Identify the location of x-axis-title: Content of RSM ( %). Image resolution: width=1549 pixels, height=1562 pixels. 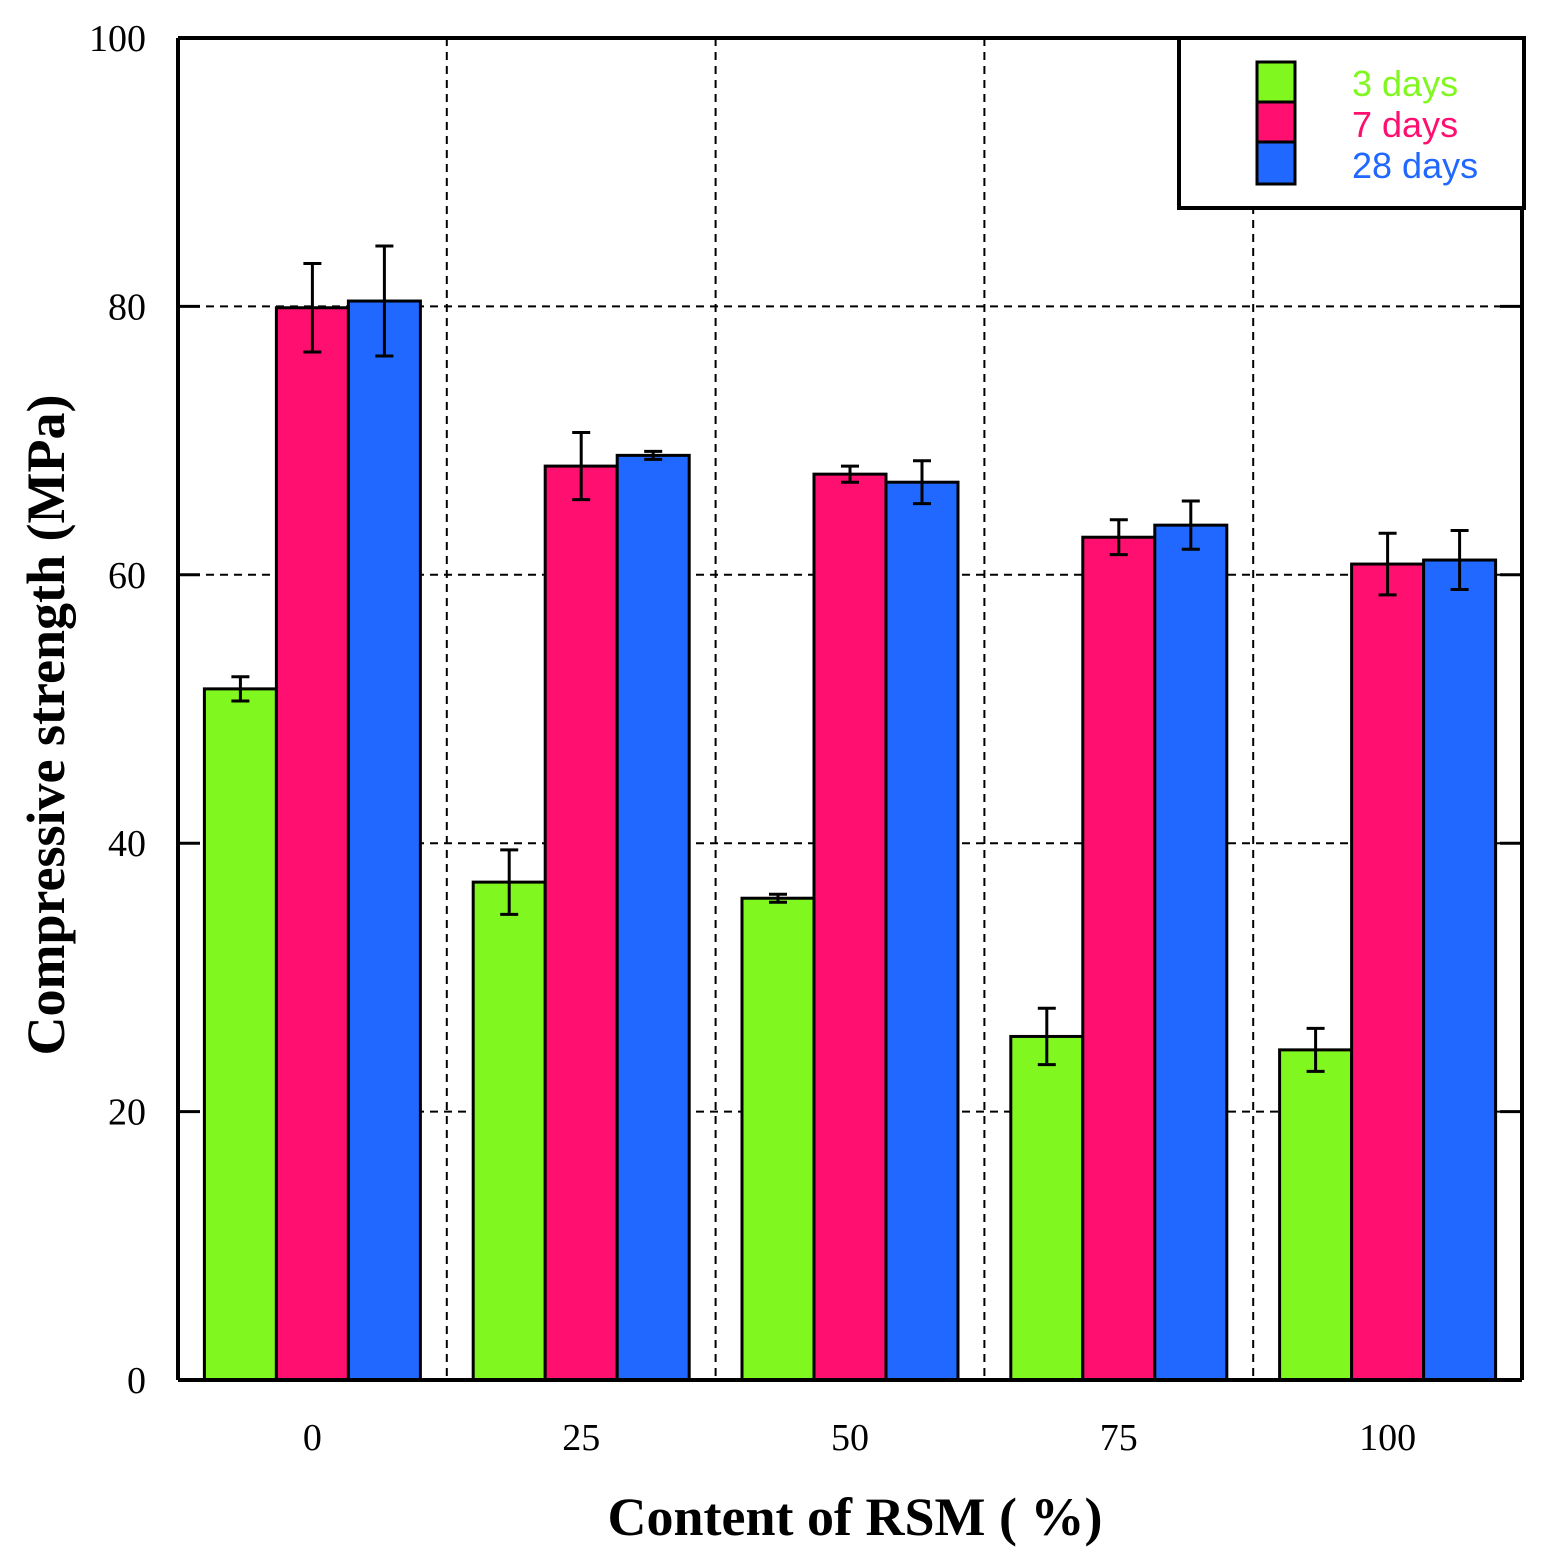
(855, 1517).